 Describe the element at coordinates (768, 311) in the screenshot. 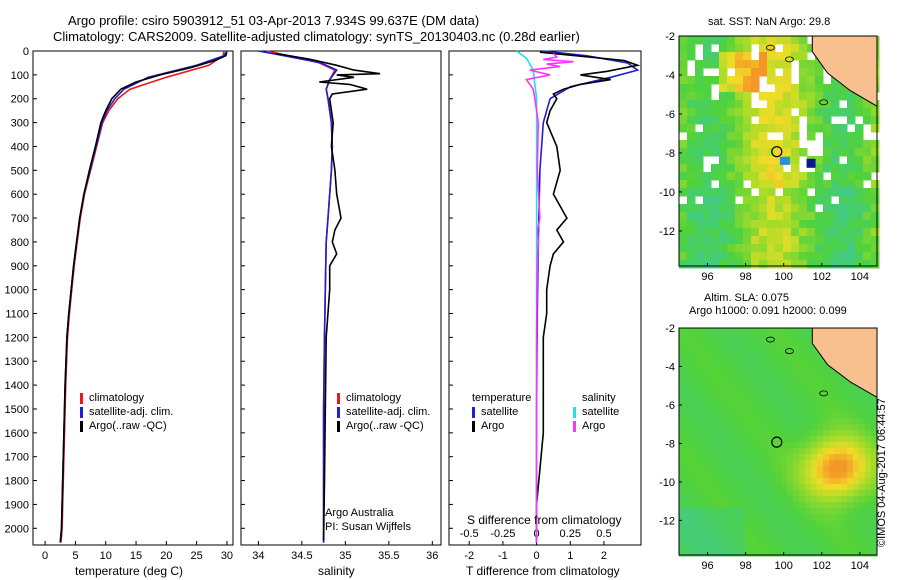

I see `sla-map-title-line2: Argo h1000: 0.091 h2000: 0.099` at that location.